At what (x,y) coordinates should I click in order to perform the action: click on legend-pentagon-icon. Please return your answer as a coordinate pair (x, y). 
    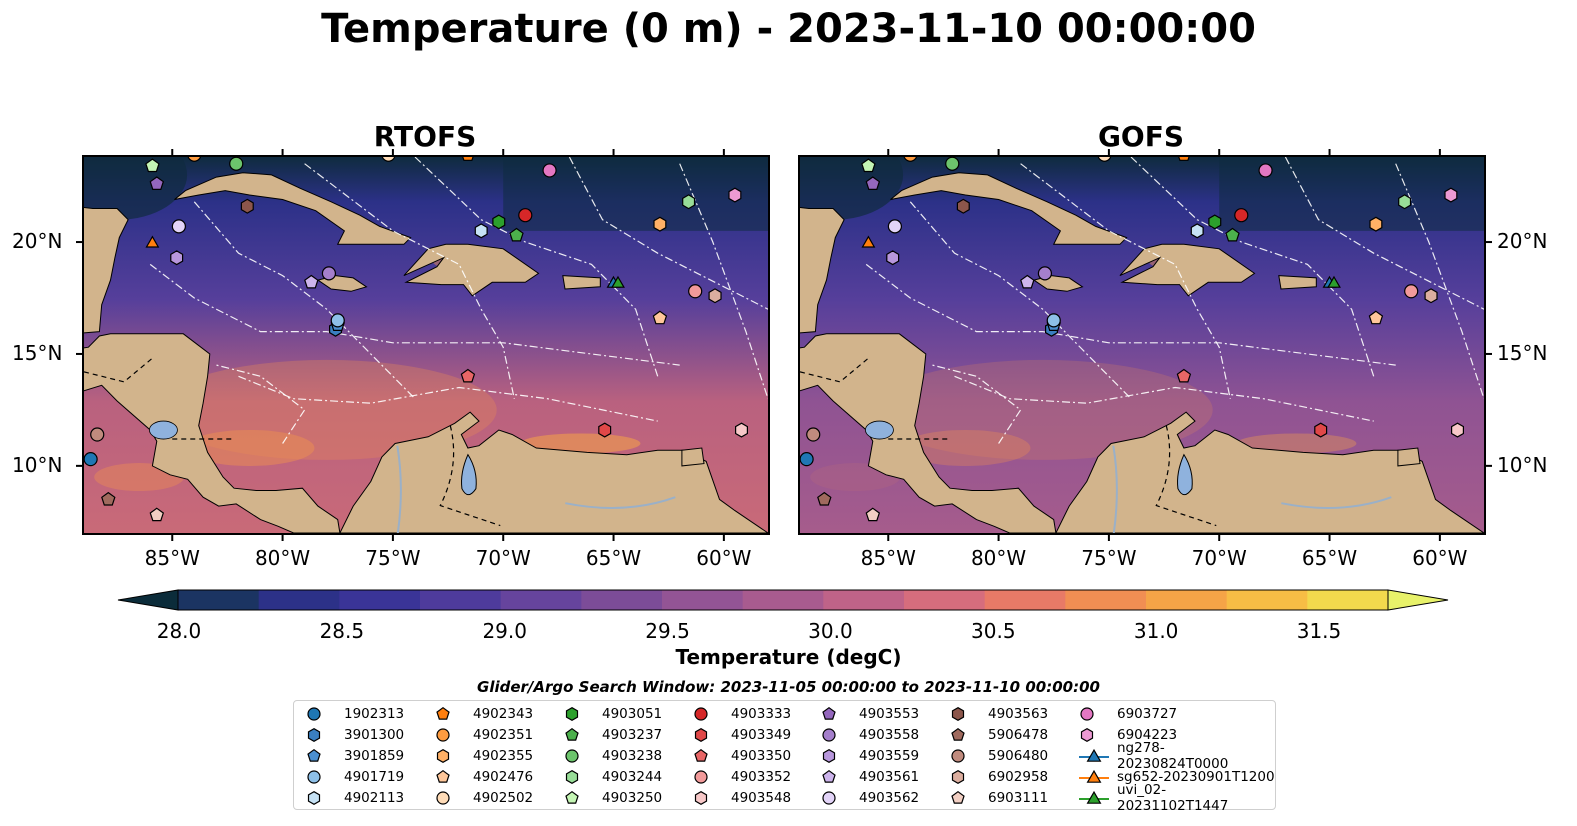
    Looking at the image, I should click on (829, 776).